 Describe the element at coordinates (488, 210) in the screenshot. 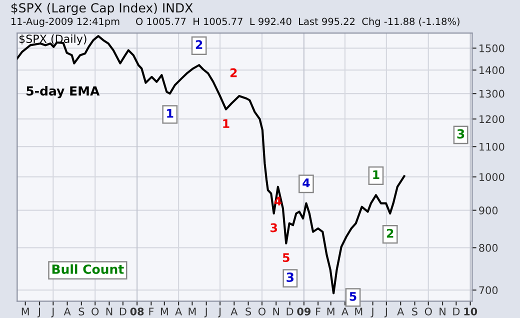

I see `y-tick-label: 900` at that location.